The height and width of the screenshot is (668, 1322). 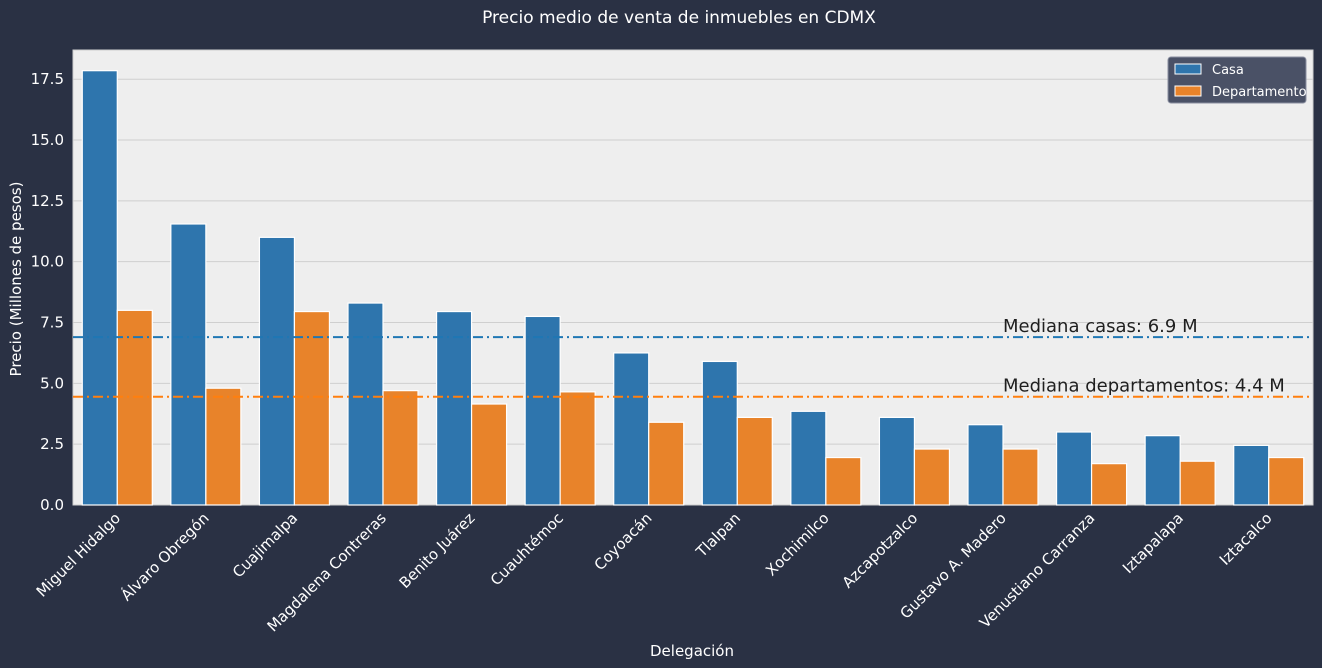 I want to click on y-tick-label: 2.5, so click(x=52, y=444).